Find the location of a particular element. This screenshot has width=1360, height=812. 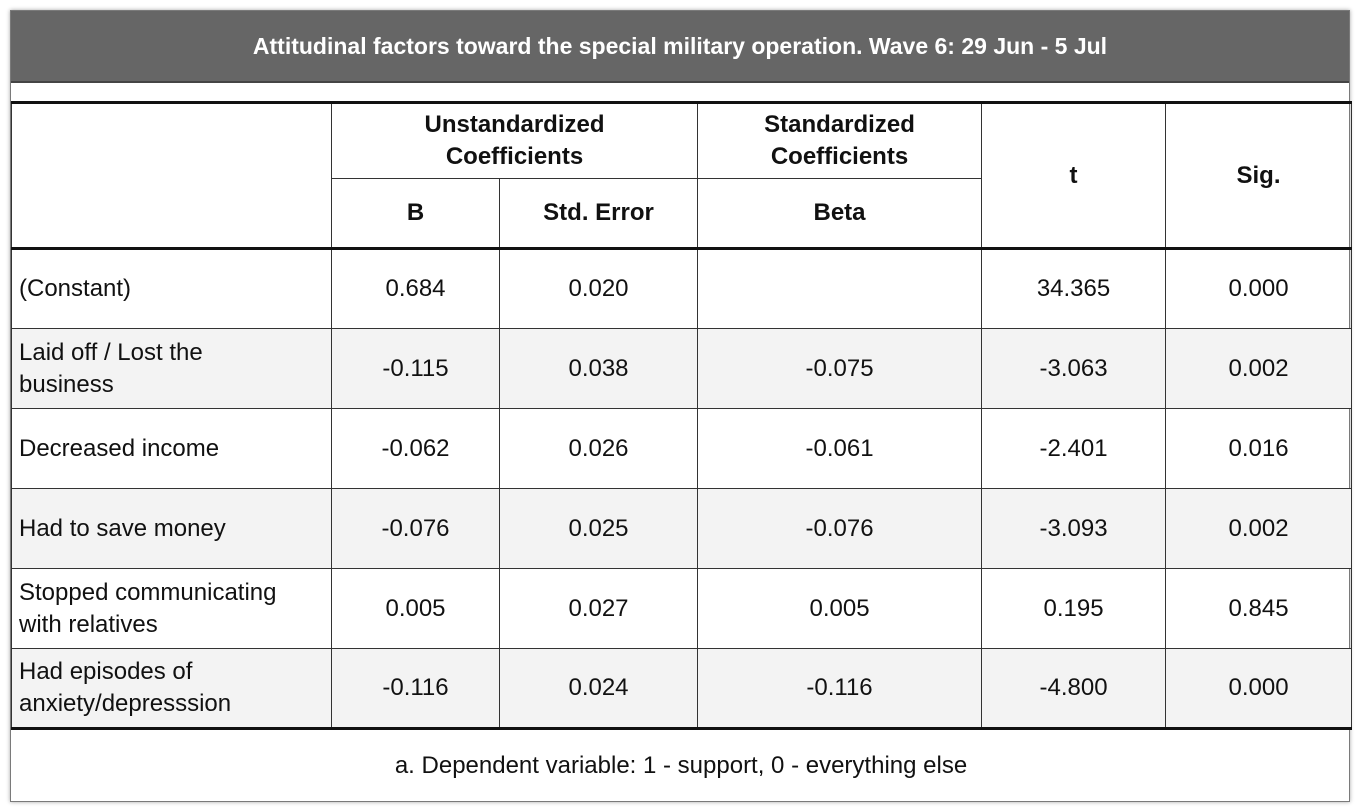

cell-sig: 0.845 is located at coordinates (1259, 608).